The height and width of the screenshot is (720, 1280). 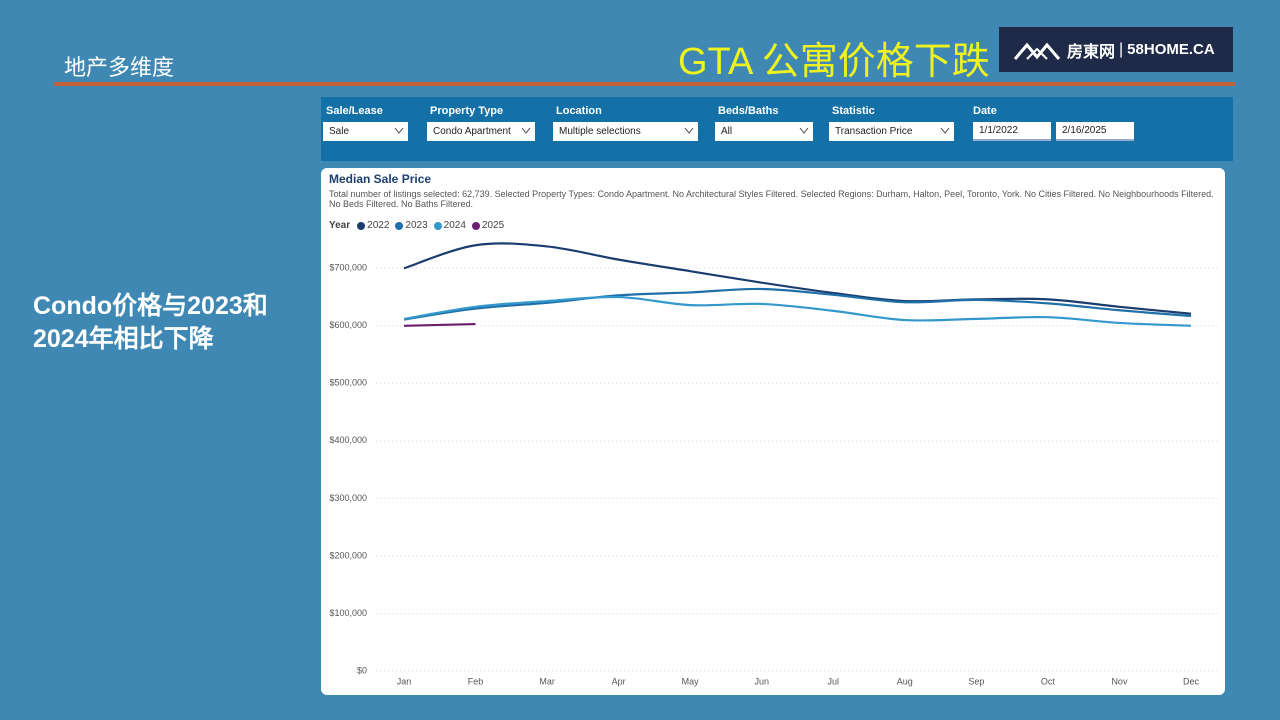 I want to click on logo-brand: 房東网, so click(x=1091, y=51).